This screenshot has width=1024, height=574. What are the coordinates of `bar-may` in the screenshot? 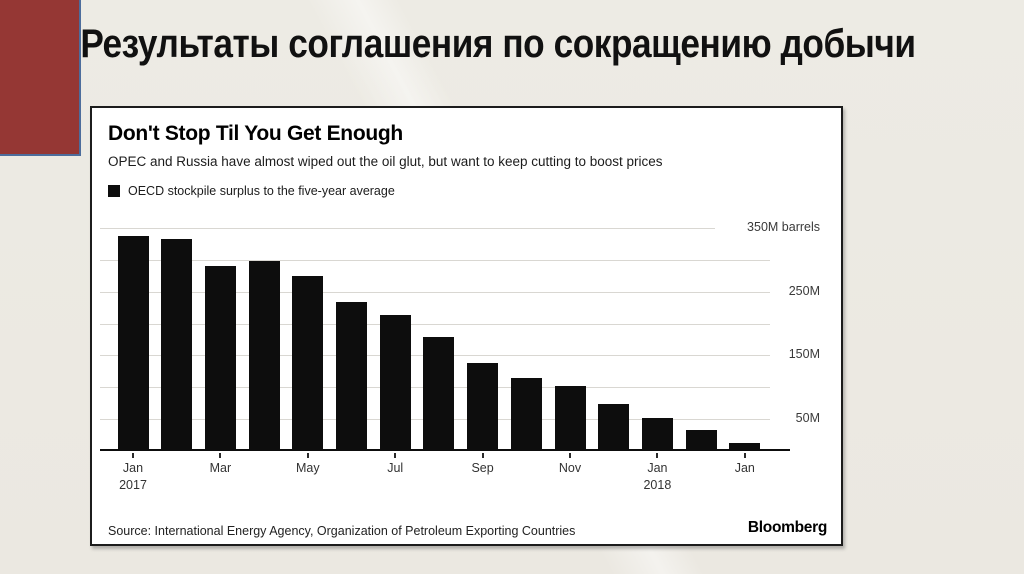 It's located at (308, 362).